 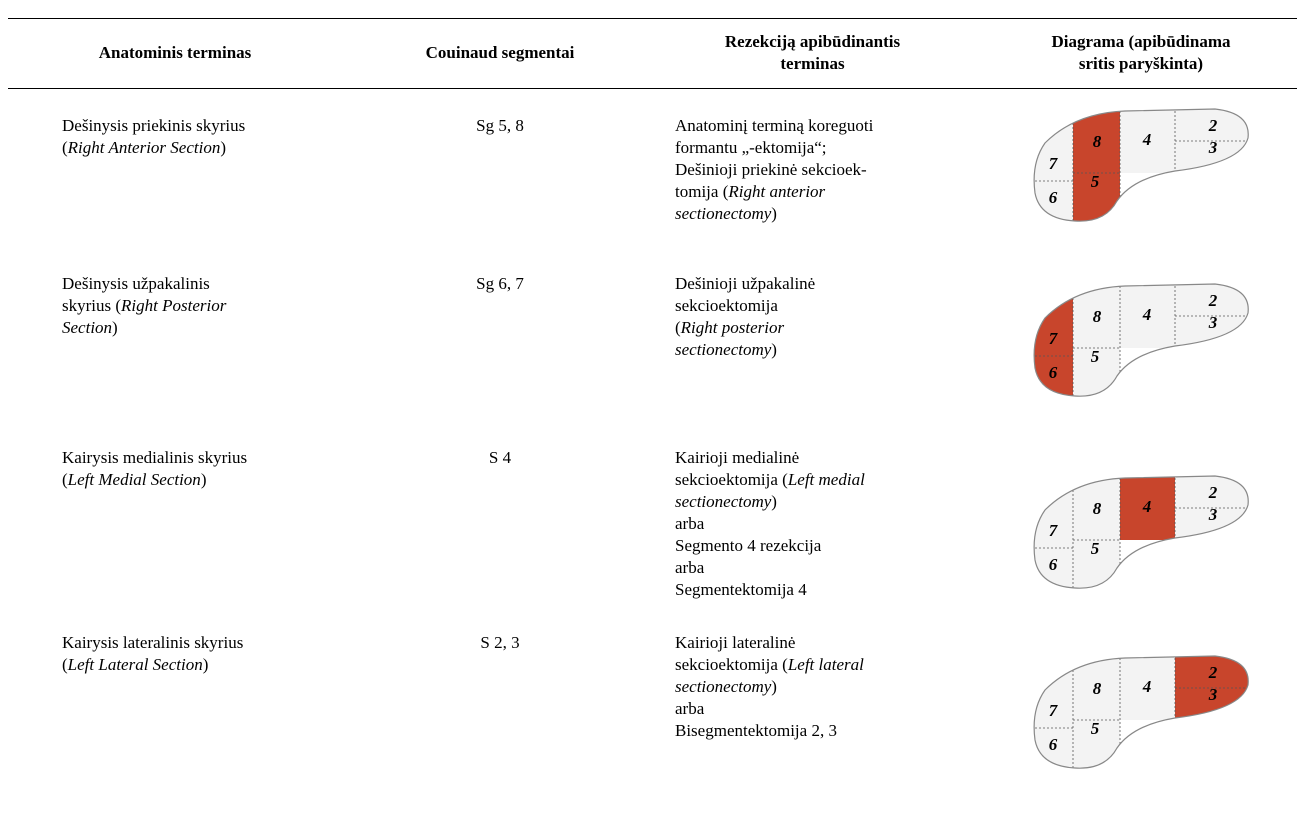 What do you see at coordinates (155, 457) in the screenshot?
I see `text-run: Kairysis medialinis skyrius` at bounding box center [155, 457].